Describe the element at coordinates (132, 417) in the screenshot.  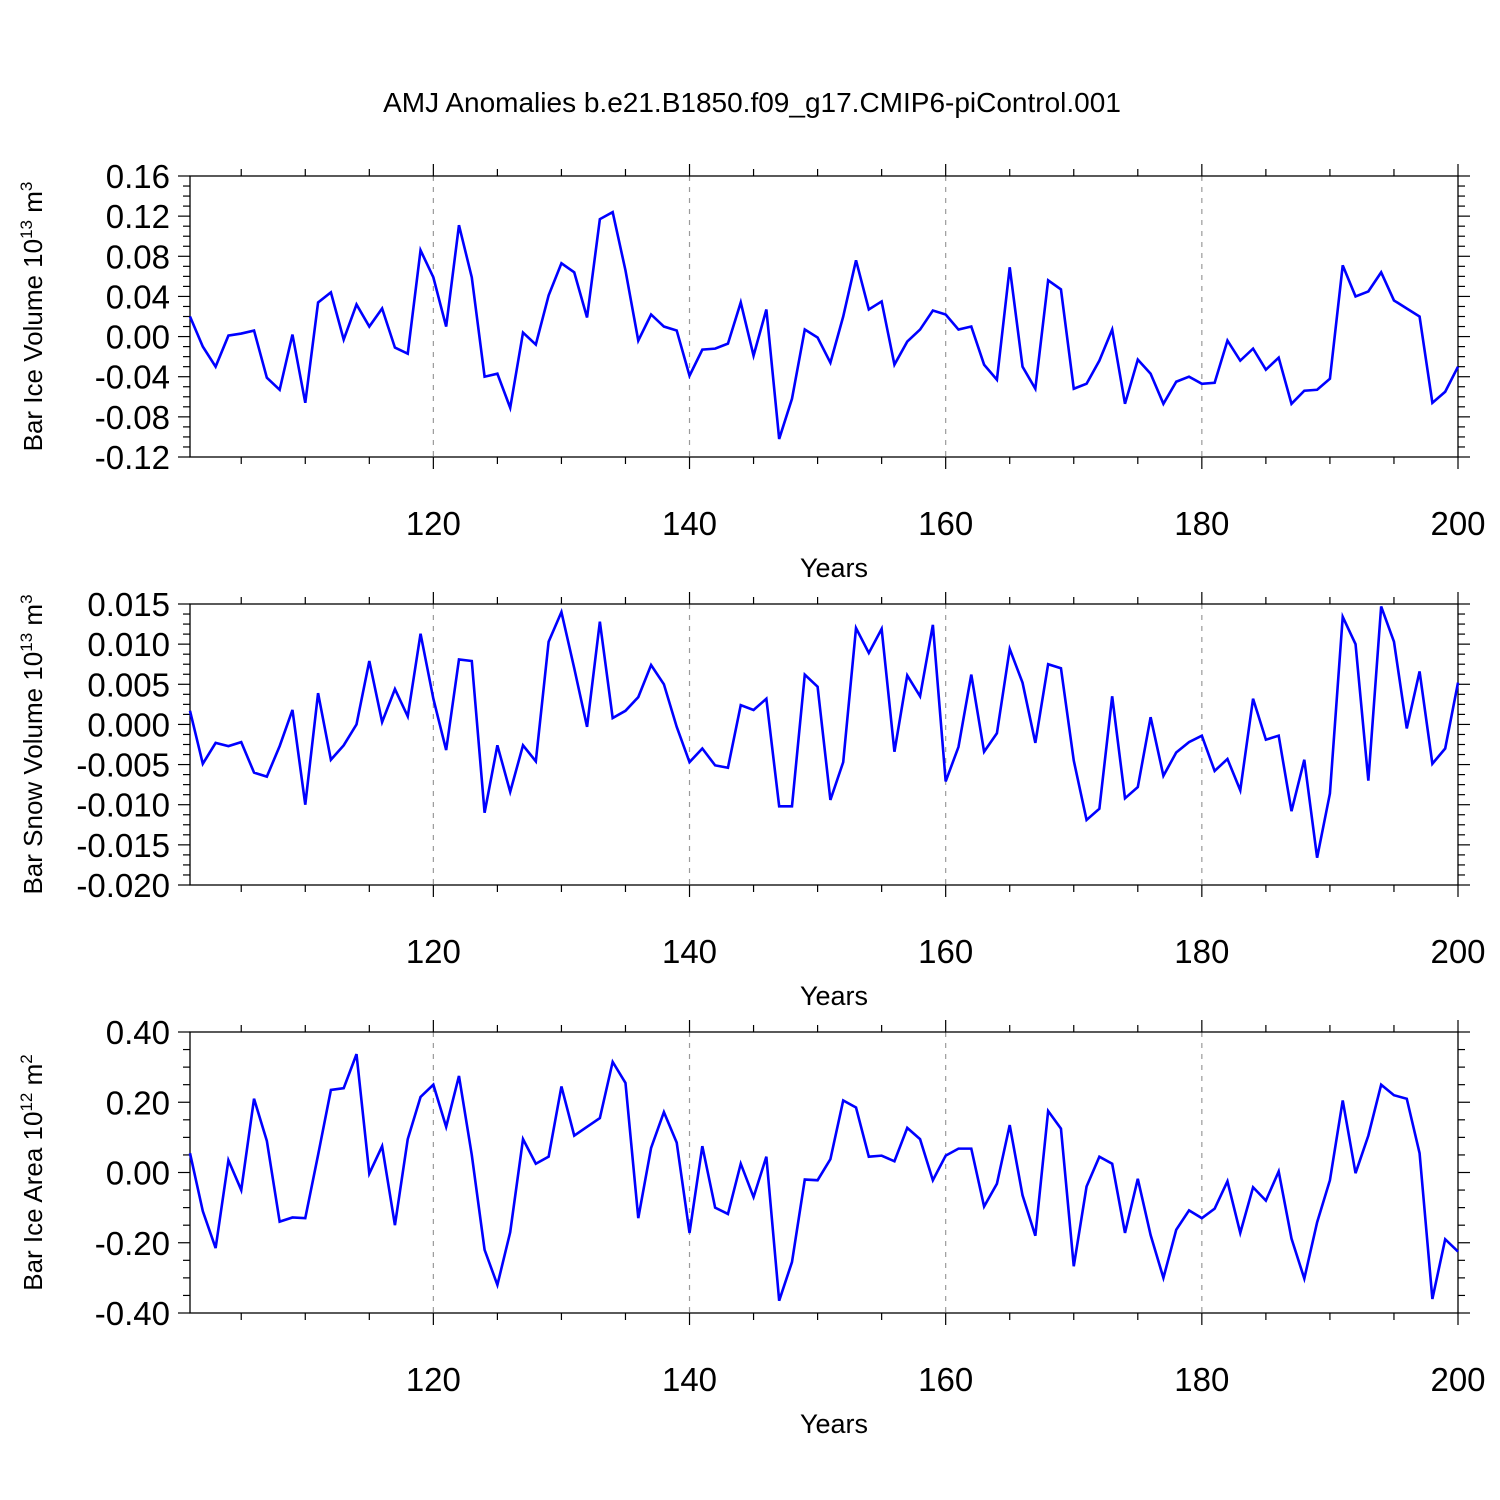
I see `y-tick-label: -0.08` at that location.